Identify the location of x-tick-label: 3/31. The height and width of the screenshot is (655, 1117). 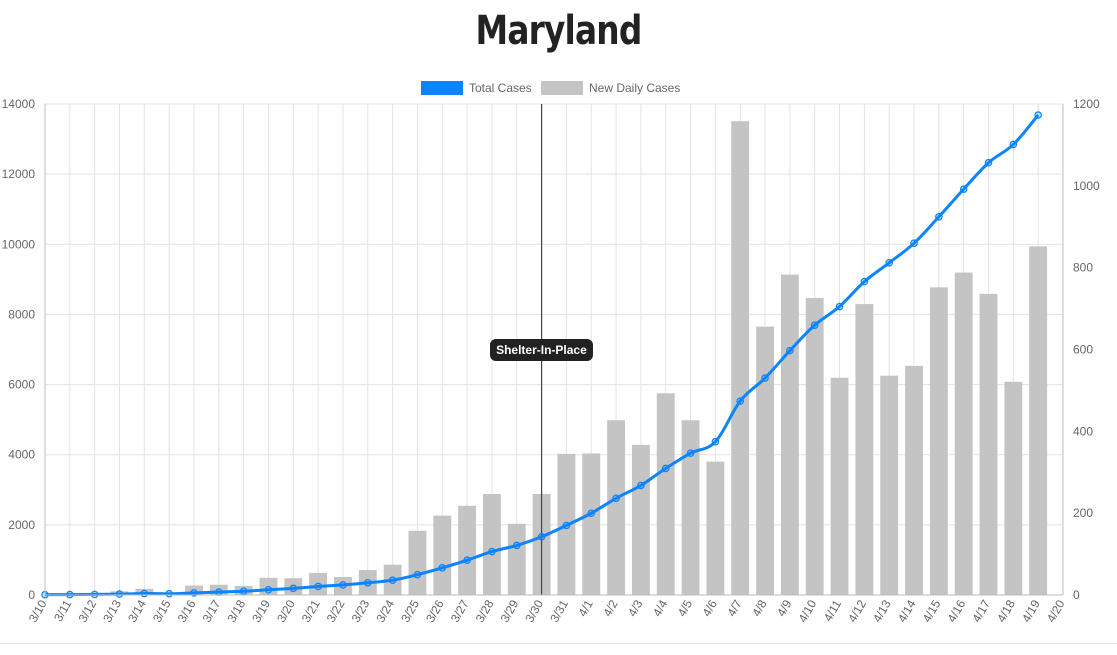
(559, 611).